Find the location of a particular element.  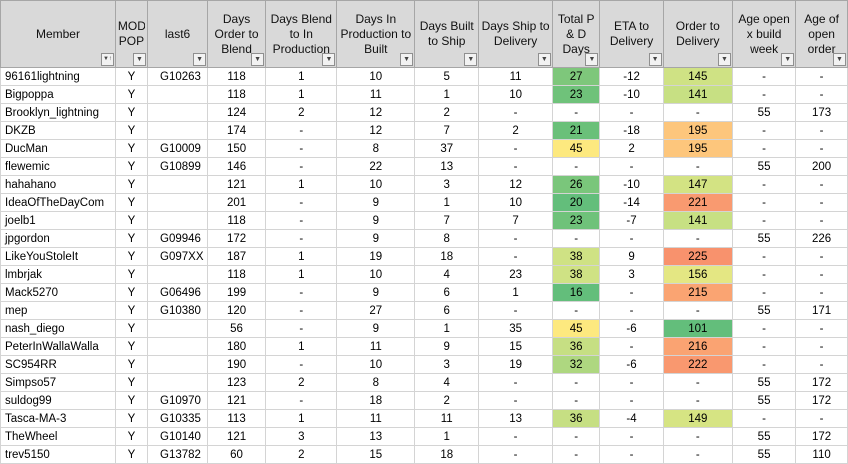

cell-days-order-blend: 124 is located at coordinates (237, 112).